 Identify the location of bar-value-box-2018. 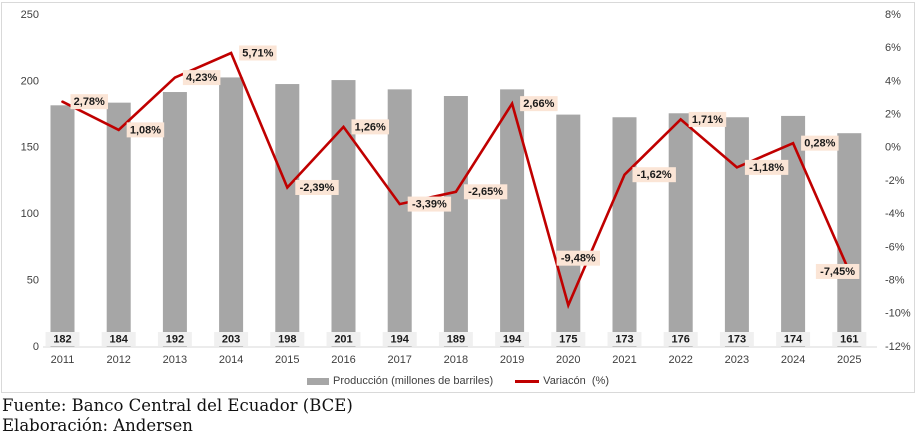
(455, 339).